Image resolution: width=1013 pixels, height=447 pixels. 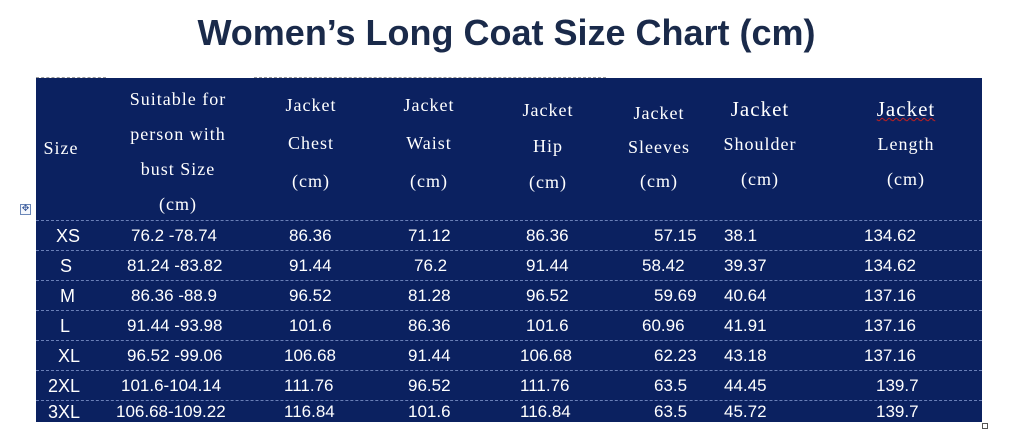 I want to click on header-length: Jacket Length (cm), so click(x=906, y=144).